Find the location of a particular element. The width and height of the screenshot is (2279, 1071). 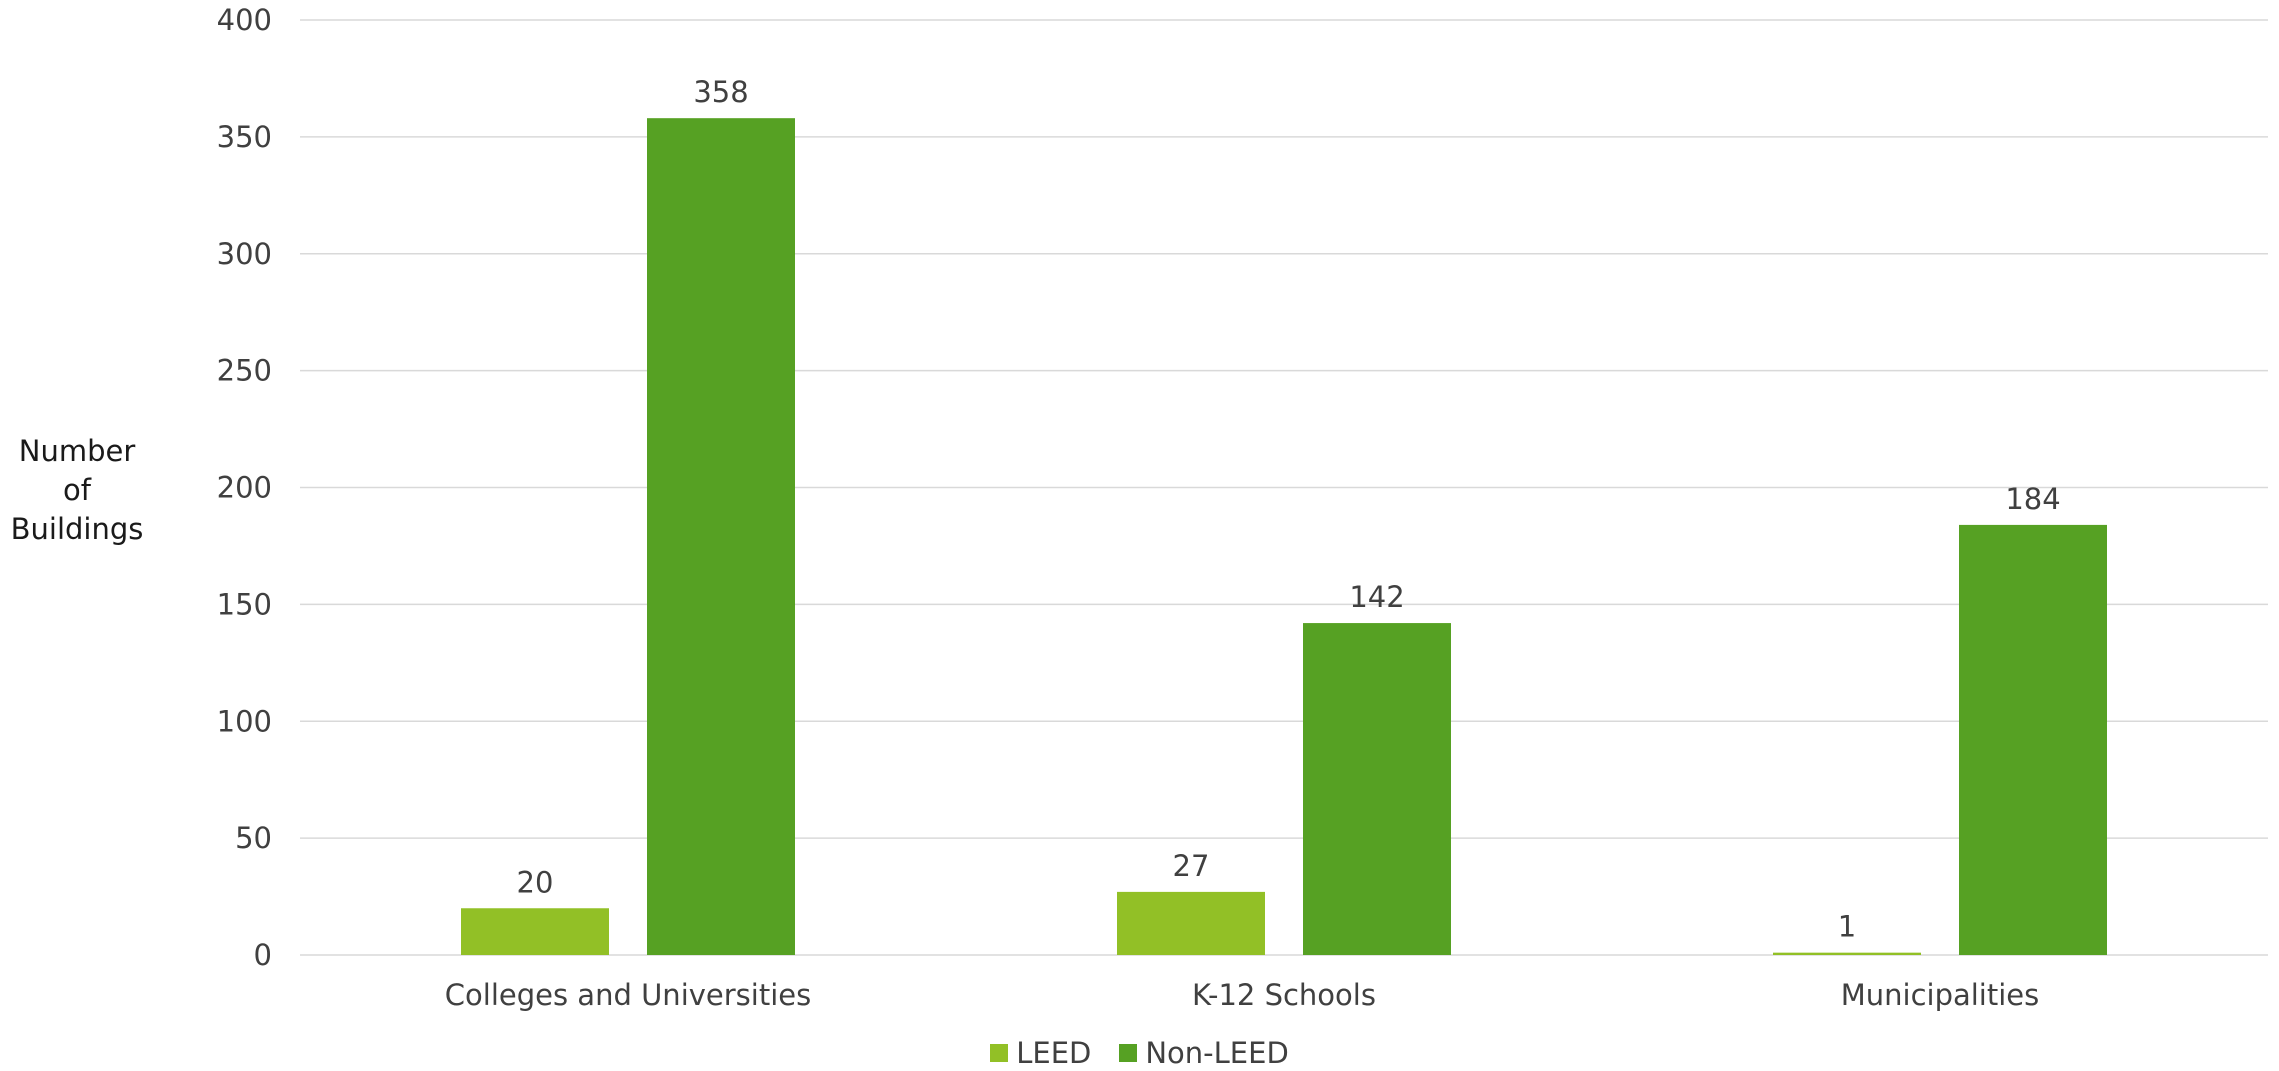

y-tick-label: 350 is located at coordinates (244, 137).